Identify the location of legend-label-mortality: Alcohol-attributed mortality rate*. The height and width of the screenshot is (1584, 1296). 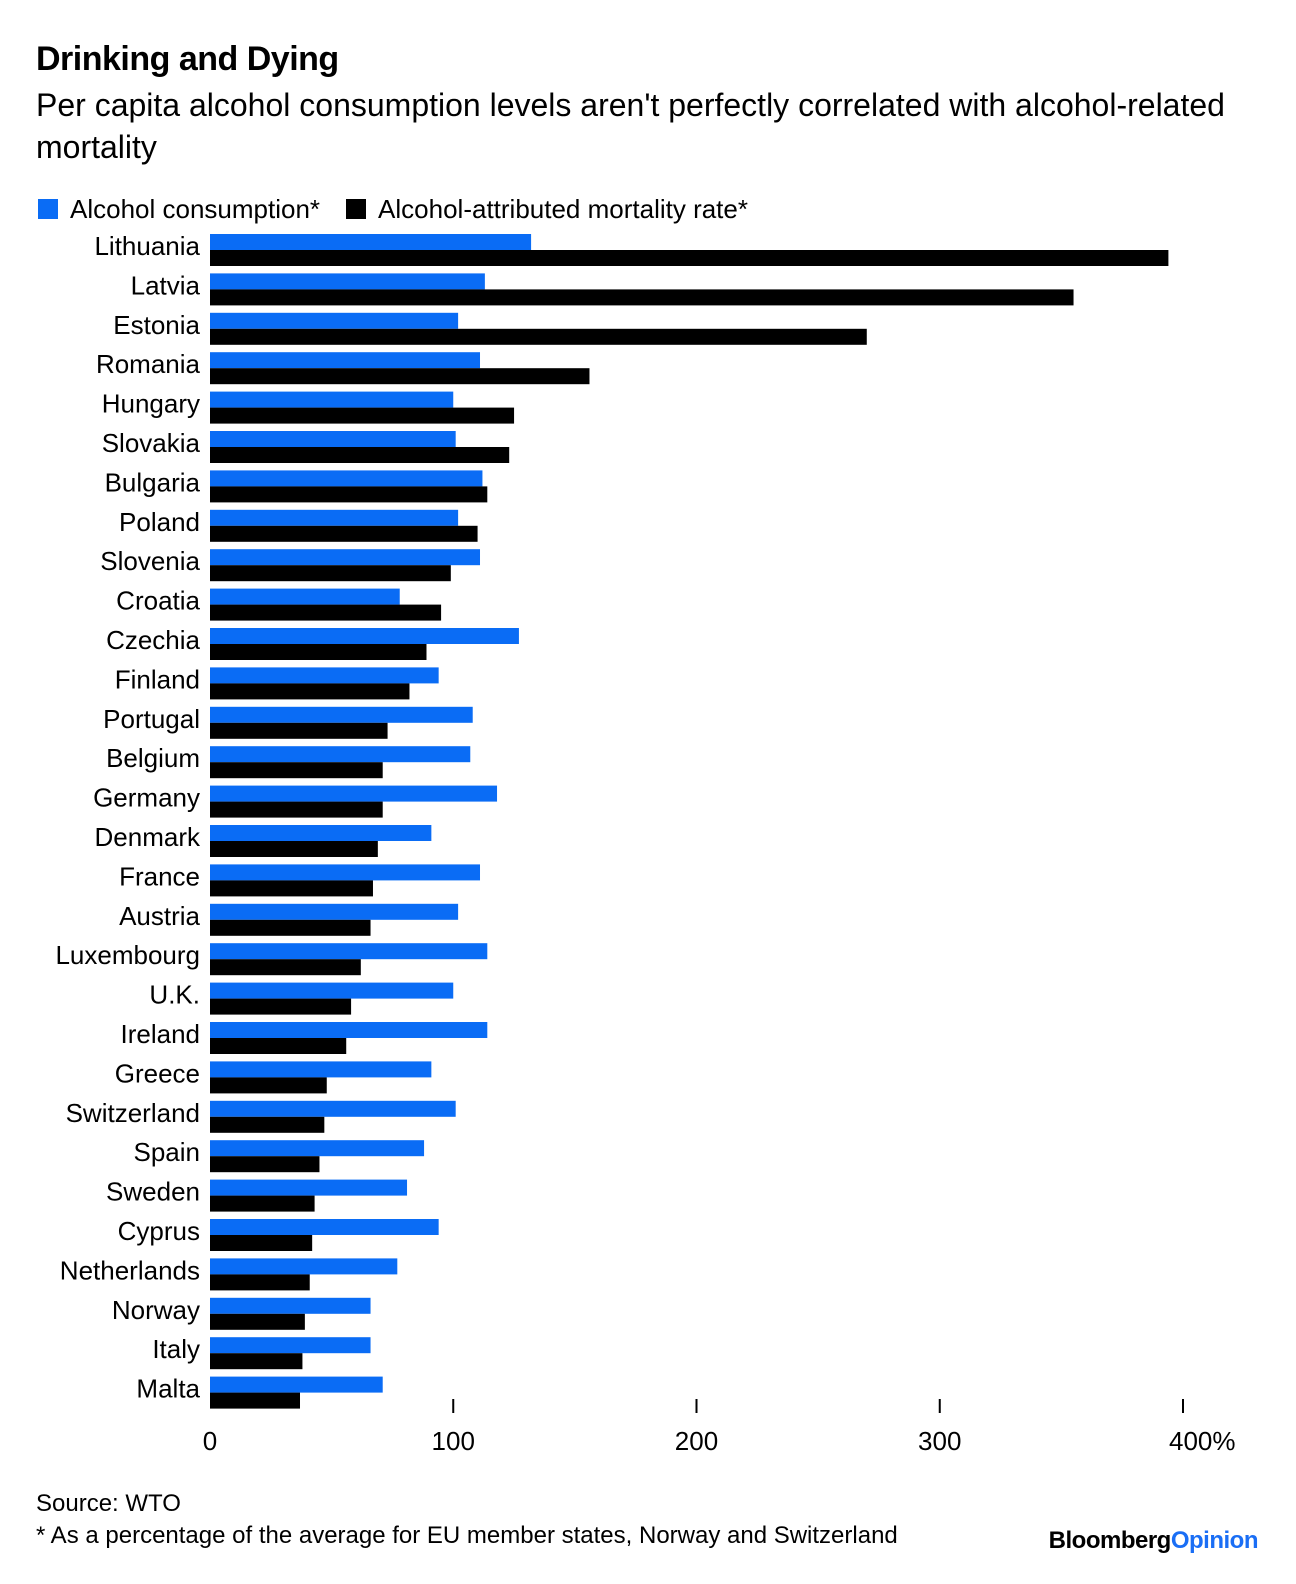
(563, 208).